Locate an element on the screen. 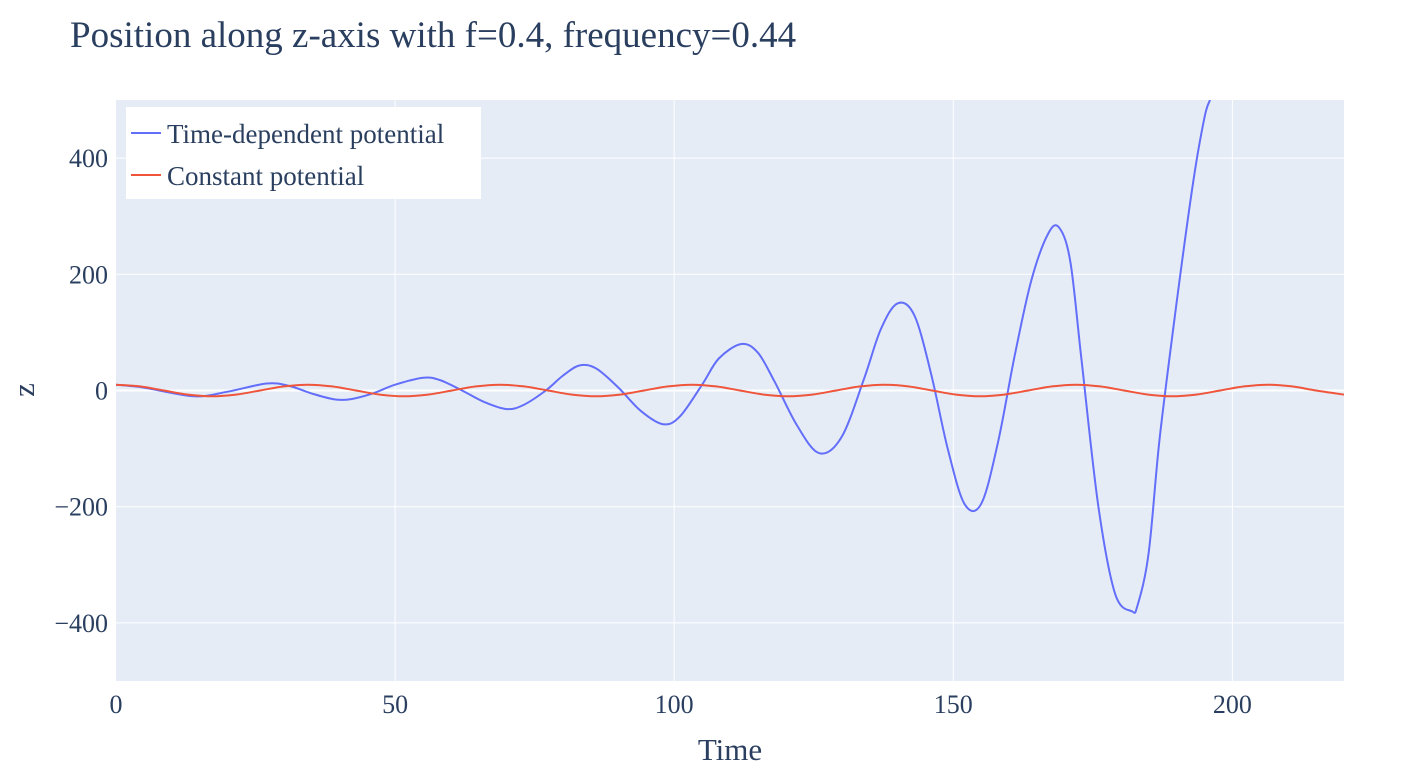 This screenshot has height=773, width=1424. y-tick-label: 200 is located at coordinates (88, 274).